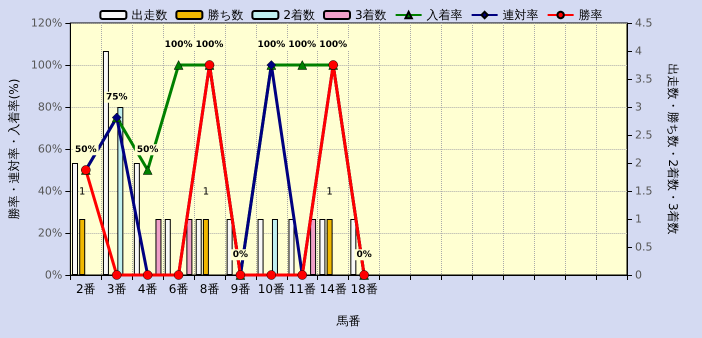  I want to click on y-tick-label: 80%, so click(50, 107).